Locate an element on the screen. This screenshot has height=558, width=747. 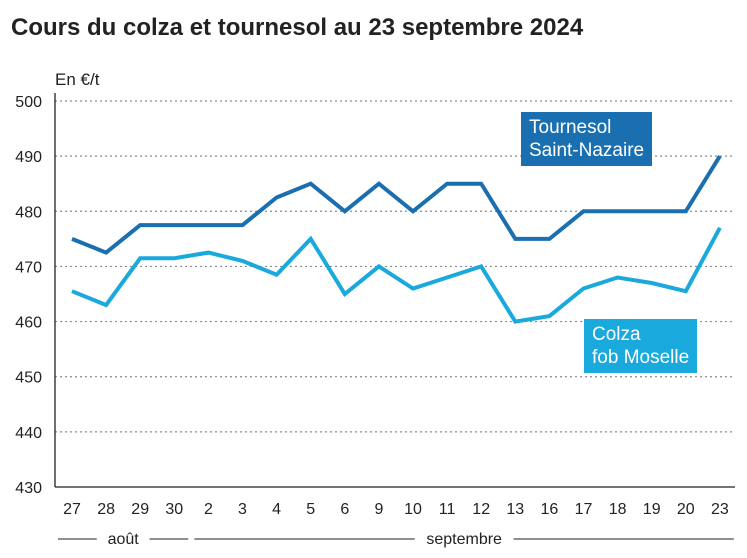
x-tick-label: 29 is located at coordinates (140, 509).